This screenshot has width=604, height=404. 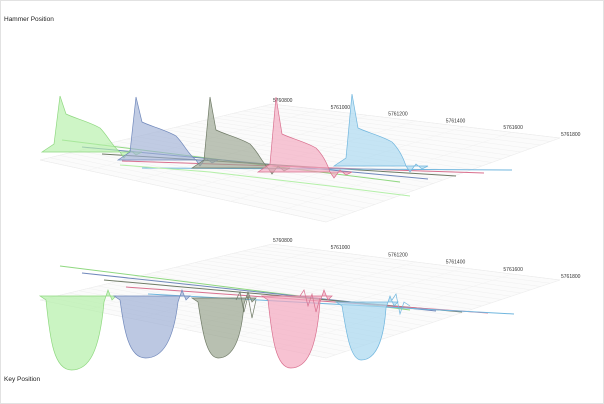 What do you see at coordinates (443, 180) in the screenshot?
I see `top-grid-line` at bounding box center [443, 180].